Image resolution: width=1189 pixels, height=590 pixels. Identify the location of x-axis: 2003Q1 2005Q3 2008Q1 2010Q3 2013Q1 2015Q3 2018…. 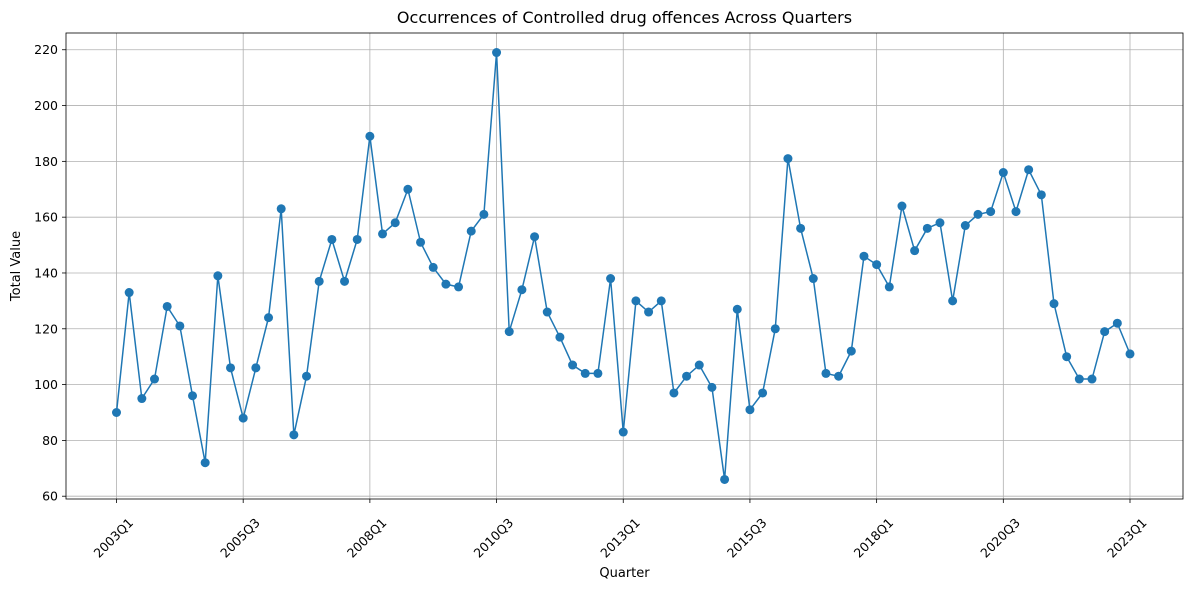
(620, 530).